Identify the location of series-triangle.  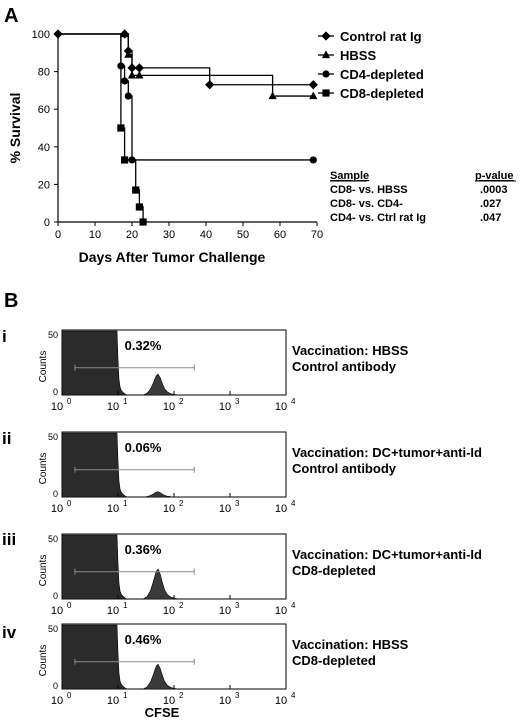
(188, 64).